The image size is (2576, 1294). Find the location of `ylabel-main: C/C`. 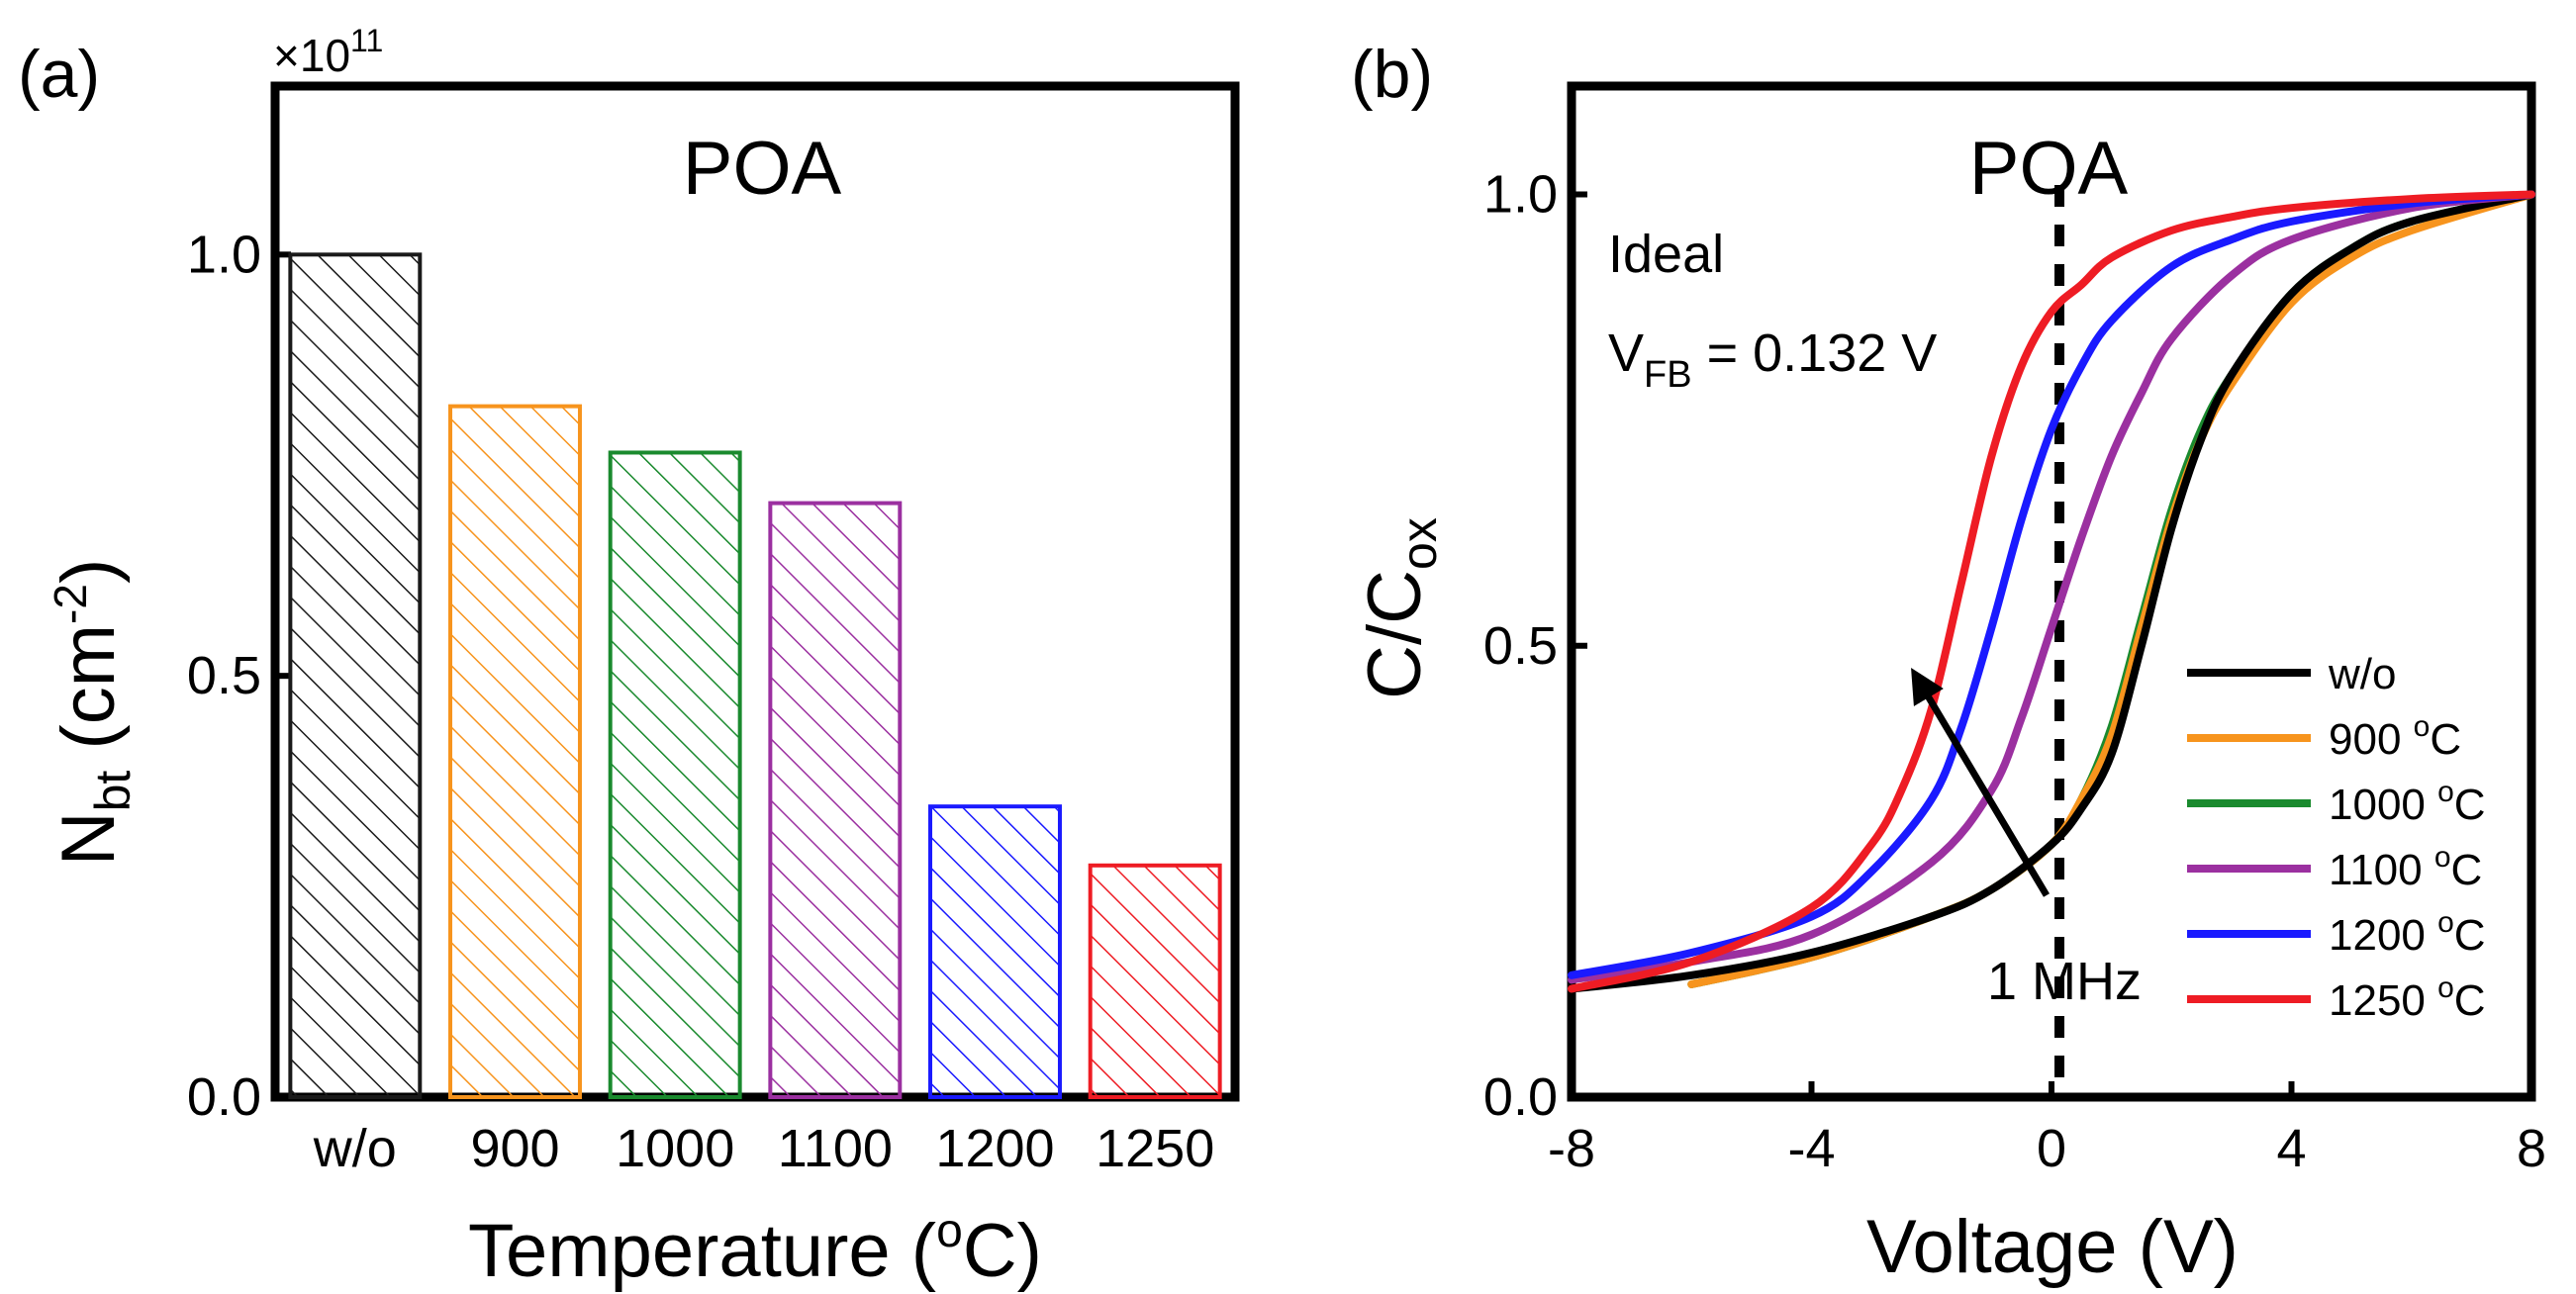

ylabel-main: C/C is located at coordinates (1395, 635).